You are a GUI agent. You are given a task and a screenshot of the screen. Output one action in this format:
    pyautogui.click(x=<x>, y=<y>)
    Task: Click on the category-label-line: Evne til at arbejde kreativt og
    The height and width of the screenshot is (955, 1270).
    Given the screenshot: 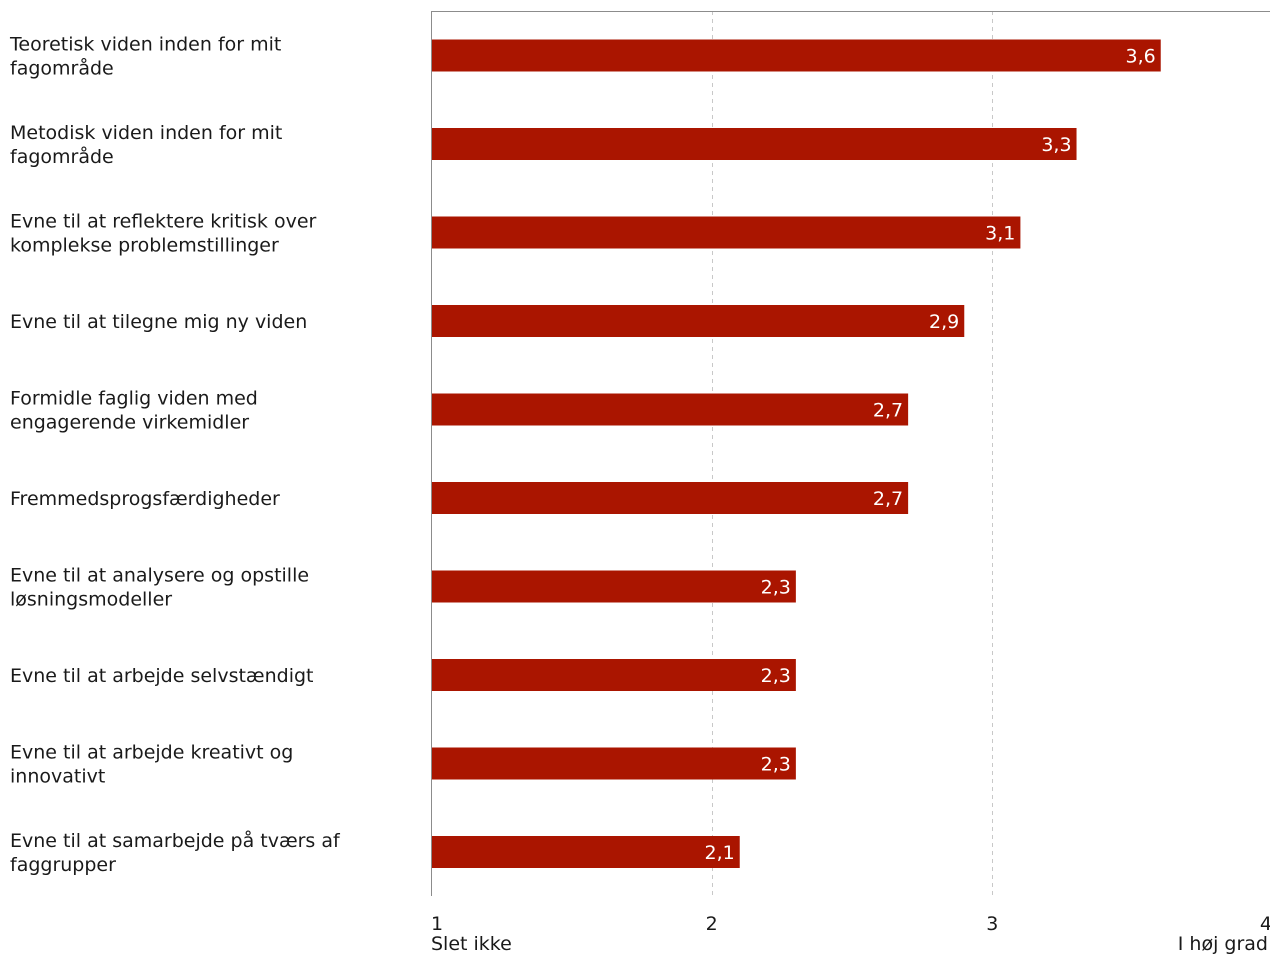 What is the action you would take?
    pyautogui.click(x=151, y=753)
    